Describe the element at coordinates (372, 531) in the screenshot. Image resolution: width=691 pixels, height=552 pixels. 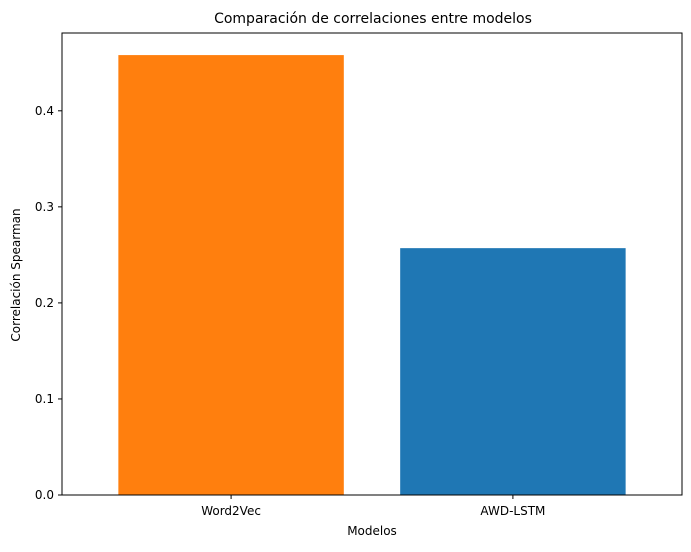
I see `x-axis-label: Modelos` at that location.